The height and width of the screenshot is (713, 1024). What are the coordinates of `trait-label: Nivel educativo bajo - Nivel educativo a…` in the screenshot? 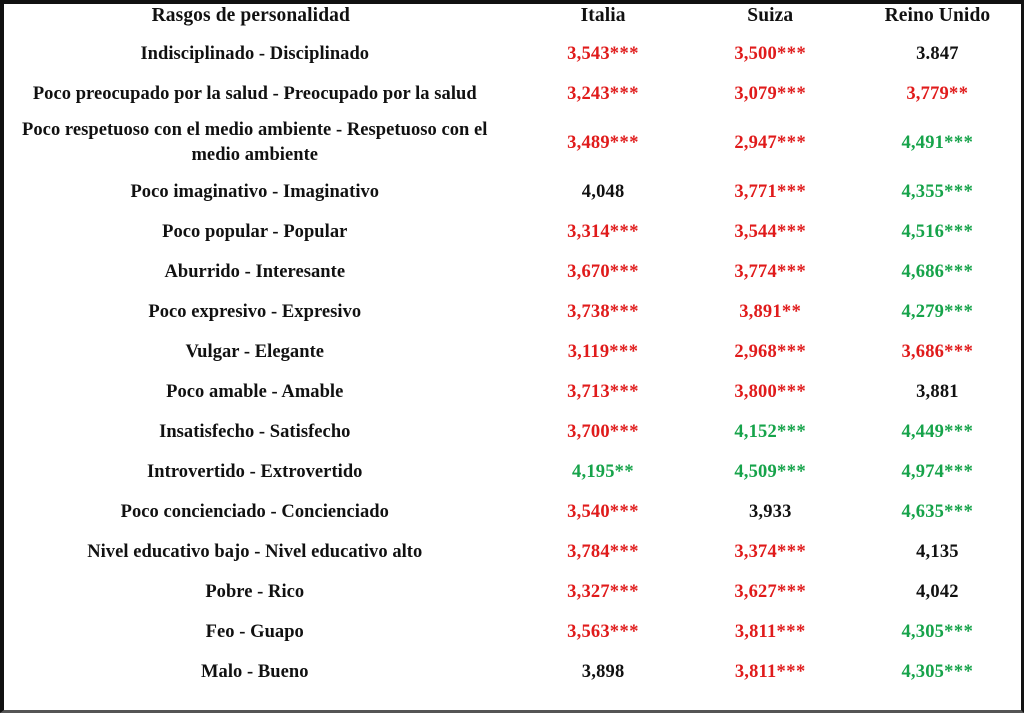 It's located at (255, 552).